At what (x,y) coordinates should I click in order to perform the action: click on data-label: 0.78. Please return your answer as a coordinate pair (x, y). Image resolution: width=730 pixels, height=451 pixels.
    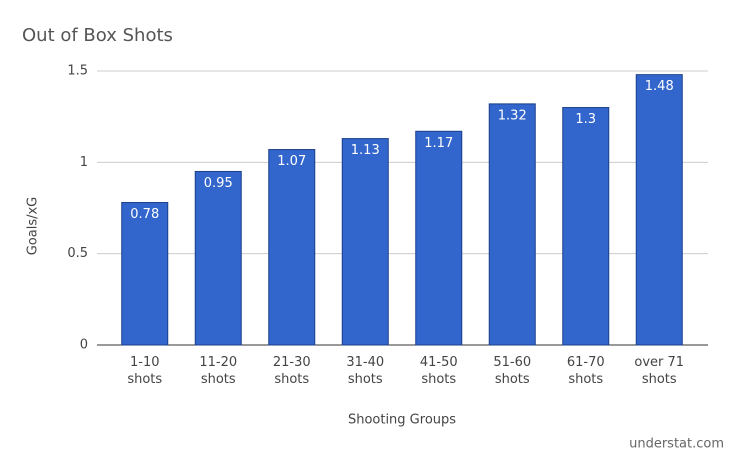
    Looking at the image, I should click on (144, 214).